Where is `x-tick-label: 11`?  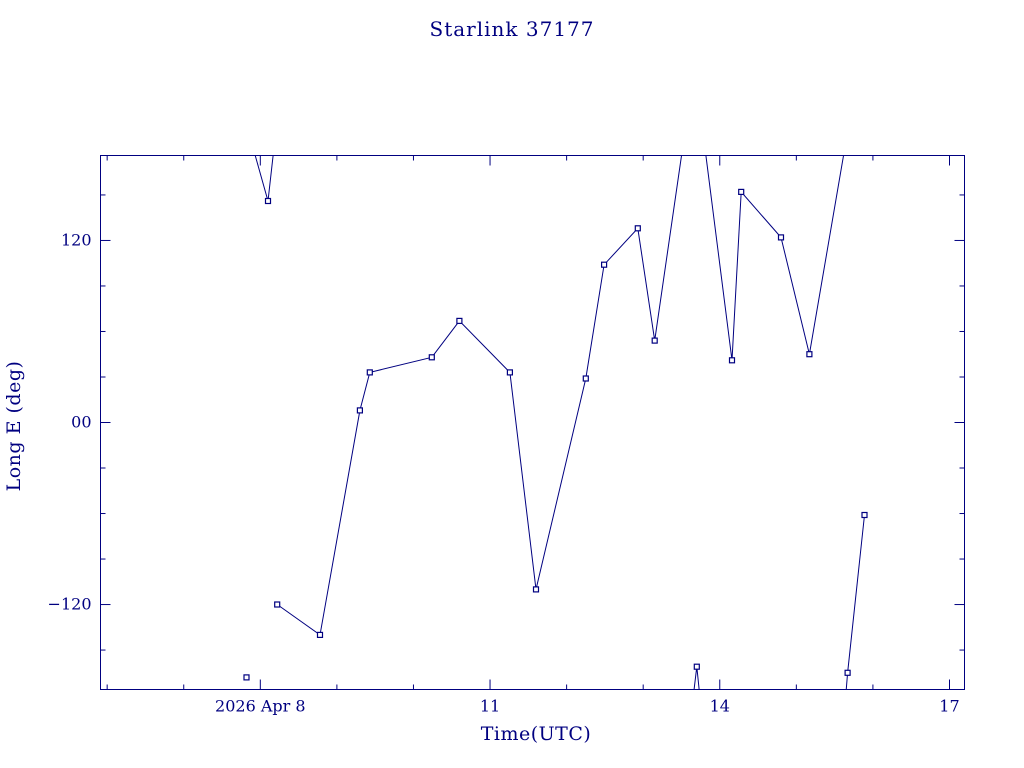 x-tick-label: 11 is located at coordinates (490, 706).